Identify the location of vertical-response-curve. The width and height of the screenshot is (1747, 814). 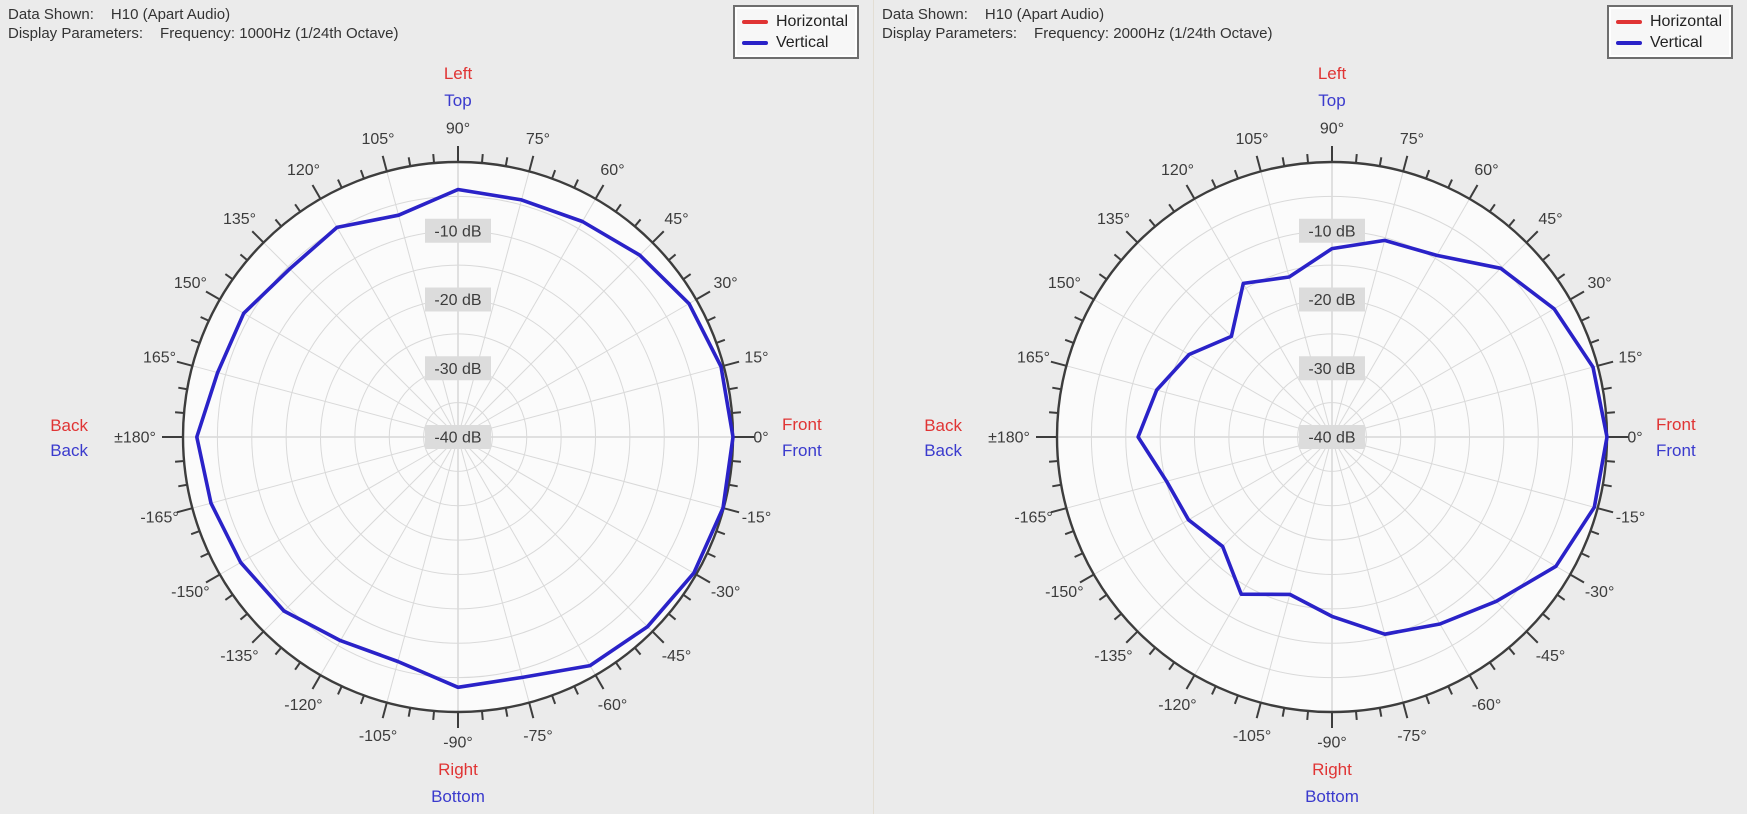
(1372, 437).